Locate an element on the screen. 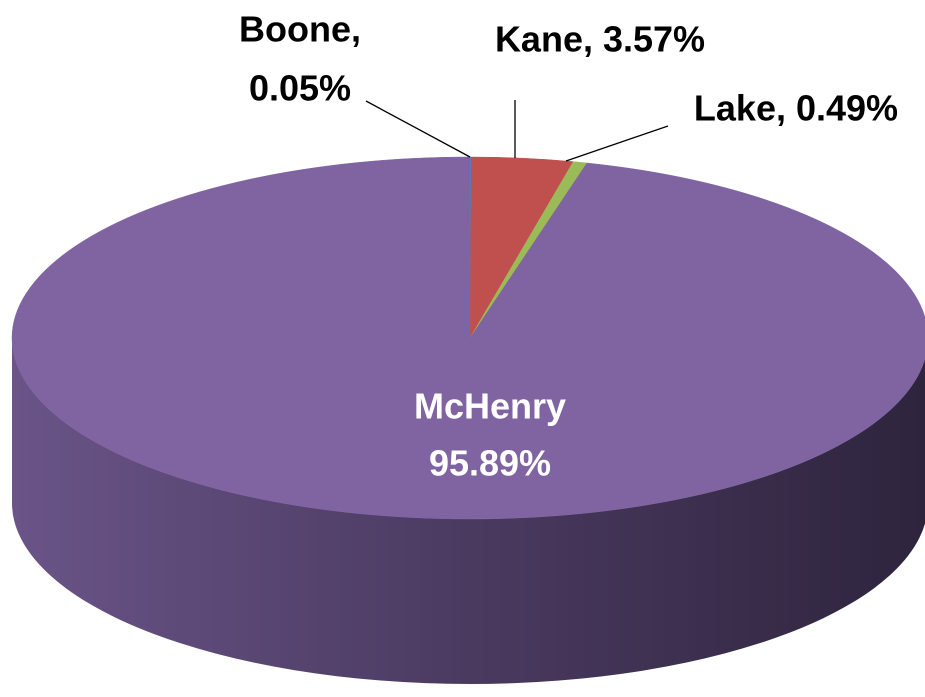 The width and height of the screenshot is (925, 697). data-label: McHenry is located at coordinates (490, 406).